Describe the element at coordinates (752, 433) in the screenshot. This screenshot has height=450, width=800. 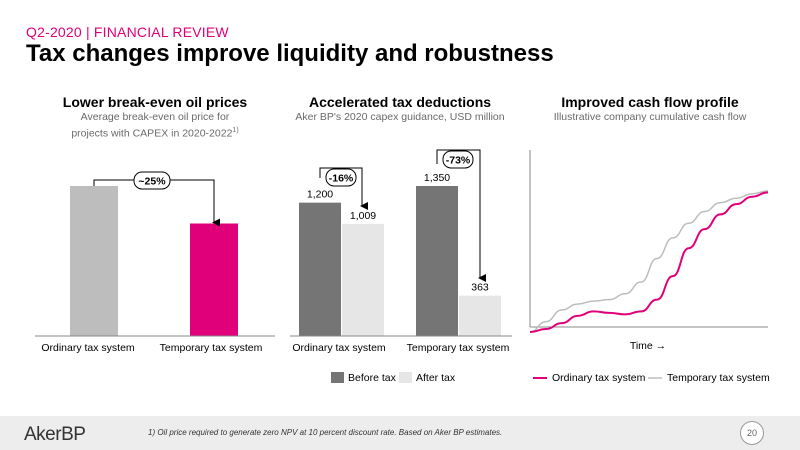
I see `page-number: 20` at that location.